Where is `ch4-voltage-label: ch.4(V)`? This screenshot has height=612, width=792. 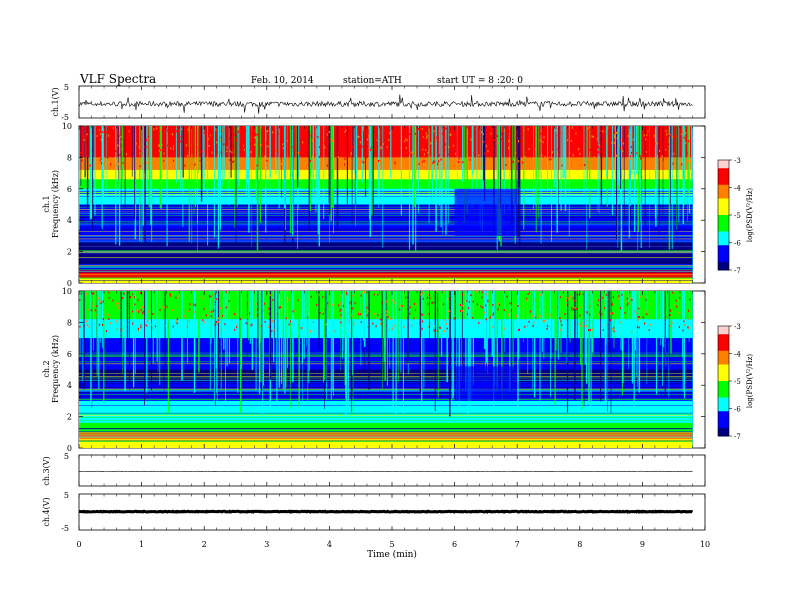
ch4-voltage-label: ch.4(V) is located at coordinates (46, 511).